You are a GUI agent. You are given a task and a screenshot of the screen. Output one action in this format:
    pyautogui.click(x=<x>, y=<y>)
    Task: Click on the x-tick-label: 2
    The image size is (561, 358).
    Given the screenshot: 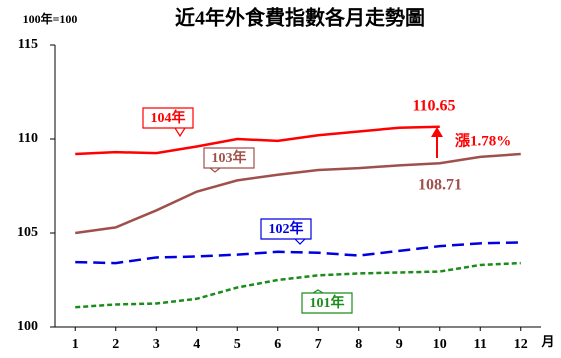 What is the action you would take?
    pyautogui.click(x=115, y=344)
    